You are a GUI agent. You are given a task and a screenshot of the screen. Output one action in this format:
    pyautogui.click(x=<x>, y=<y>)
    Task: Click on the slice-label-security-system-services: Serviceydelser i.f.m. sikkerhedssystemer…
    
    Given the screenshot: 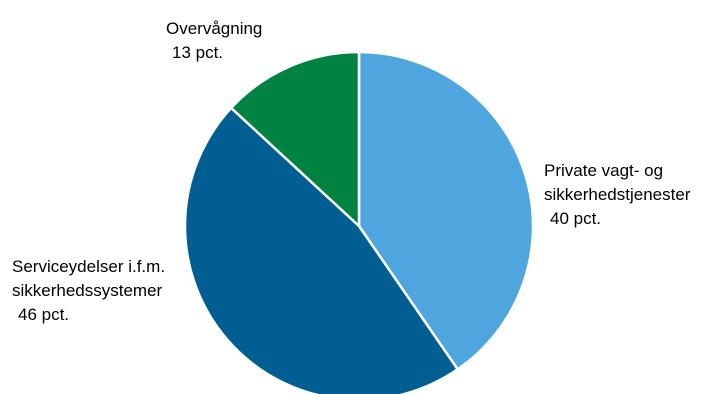 What is the action you would take?
    pyautogui.click(x=88, y=291)
    